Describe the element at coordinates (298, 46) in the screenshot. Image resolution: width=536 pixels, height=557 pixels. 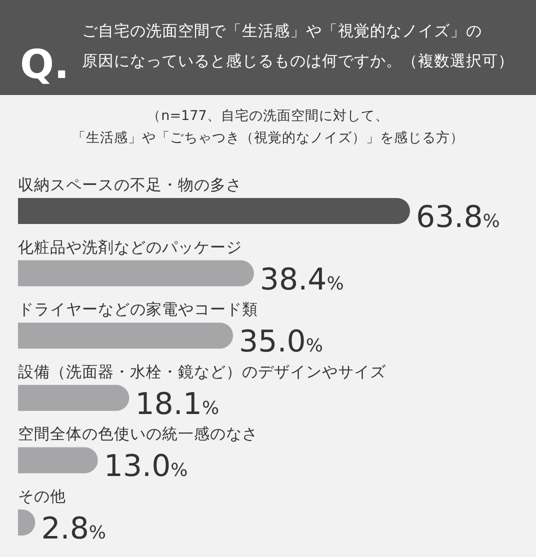
I see `chart-title: ご自宅の洗面空間で「生活感」や「視覚的なノイズ」の原因になっていると感じるものは何ですか。（複数選択可）` at that location.